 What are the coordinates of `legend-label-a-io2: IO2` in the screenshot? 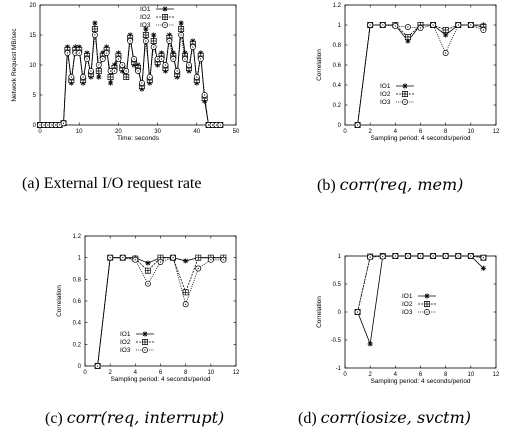 It's located at (145, 17).